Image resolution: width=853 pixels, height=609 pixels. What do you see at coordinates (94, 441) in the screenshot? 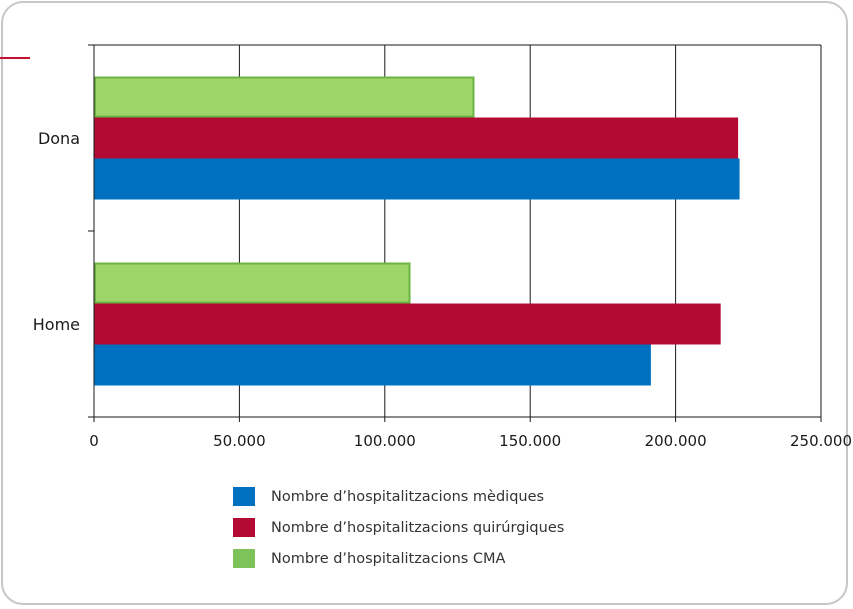
I see `x-tick-label: 0` at bounding box center [94, 441].